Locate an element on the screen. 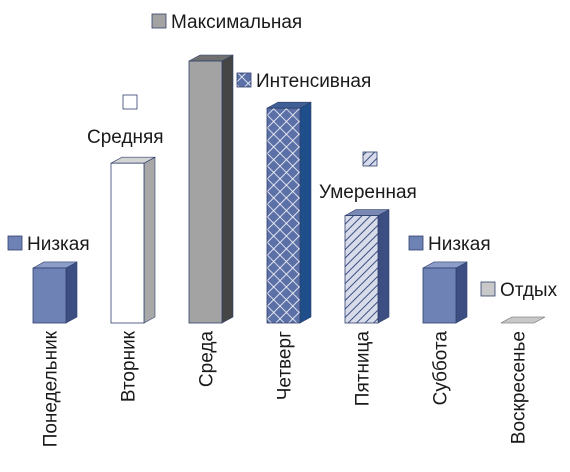 This screenshot has width=570, height=472. bar-label-text: Умеренная is located at coordinates (368, 192).